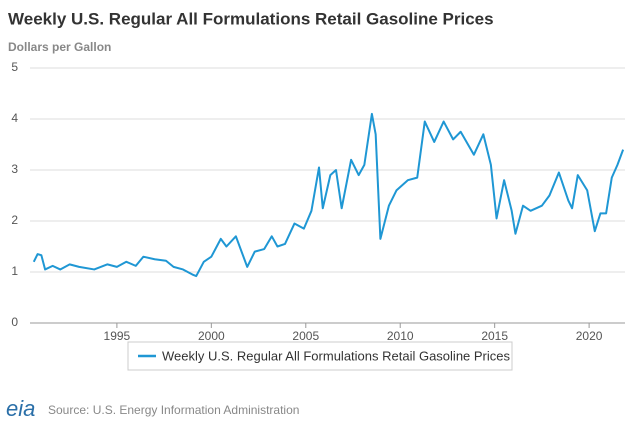  Describe the element at coordinates (59, 47) in the screenshot. I see `y-axis-label: Dollars per Gallon` at that location.